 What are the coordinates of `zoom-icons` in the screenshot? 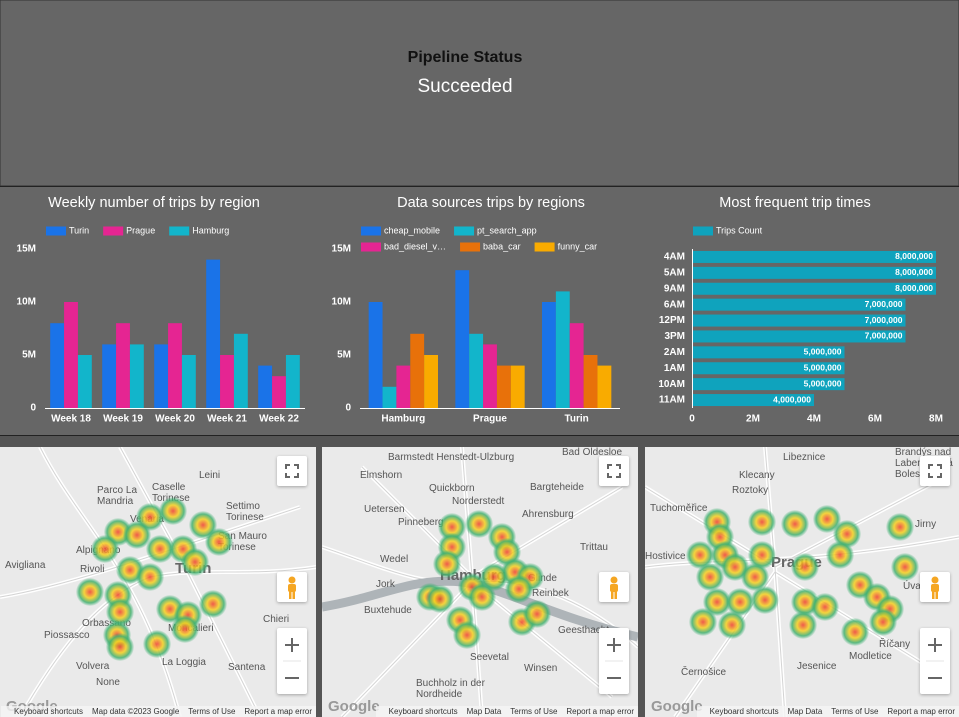 It's located at (935, 658).